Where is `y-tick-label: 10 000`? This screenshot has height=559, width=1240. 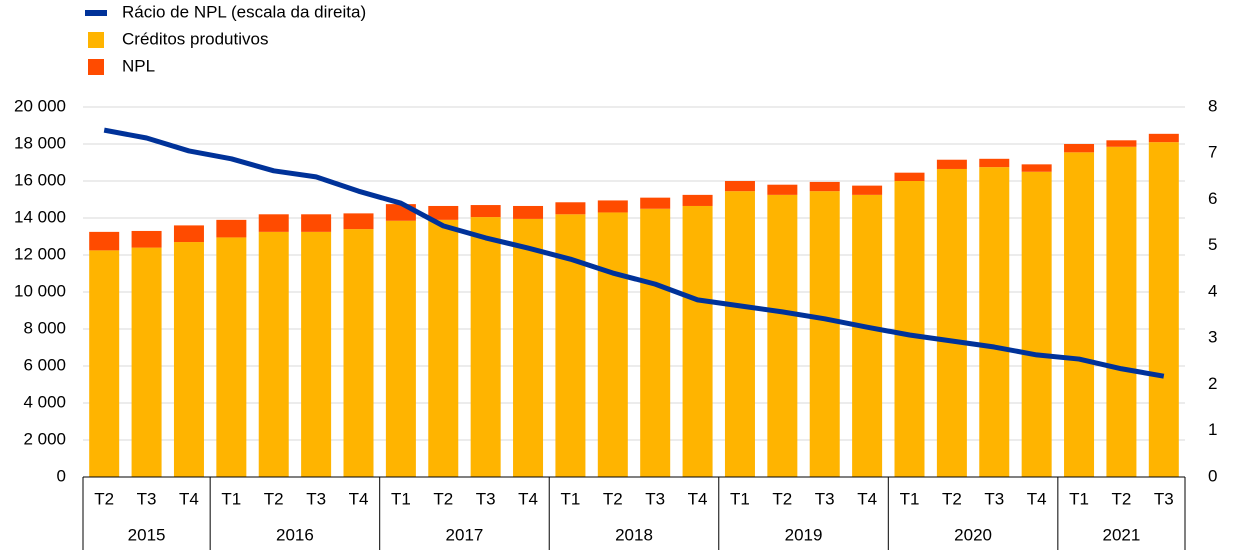
y-tick-label: 10 000 is located at coordinates (40, 290).